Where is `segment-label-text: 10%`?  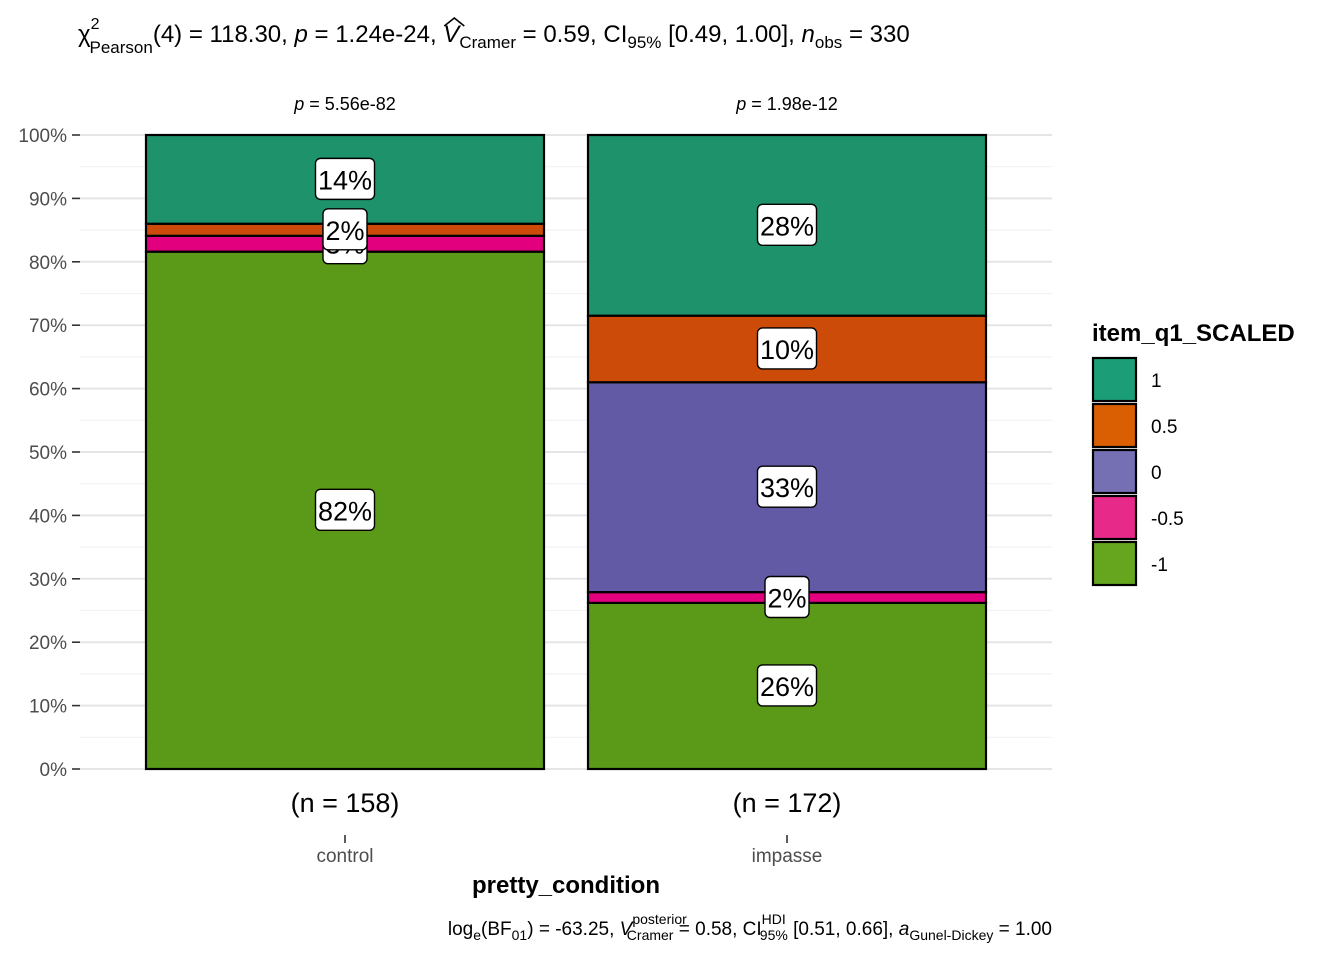 segment-label-text: 10% is located at coordinates (787, 350).